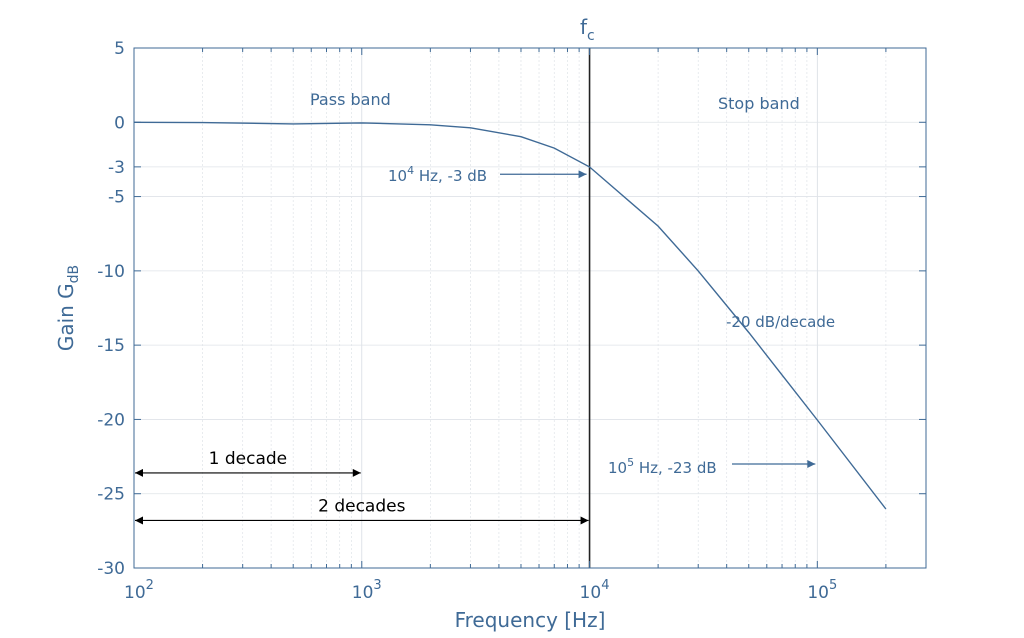 Image resolution: width=1024 pixels, height=638 pixels. What do you see at coordinates (617, 468) in the screenshot?
I see `annotation-decade-base: 10` at bounding box center [617, 468].